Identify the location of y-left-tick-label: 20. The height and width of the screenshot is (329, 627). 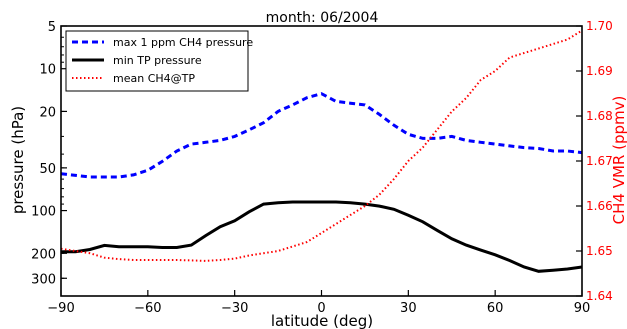
(47, 112).